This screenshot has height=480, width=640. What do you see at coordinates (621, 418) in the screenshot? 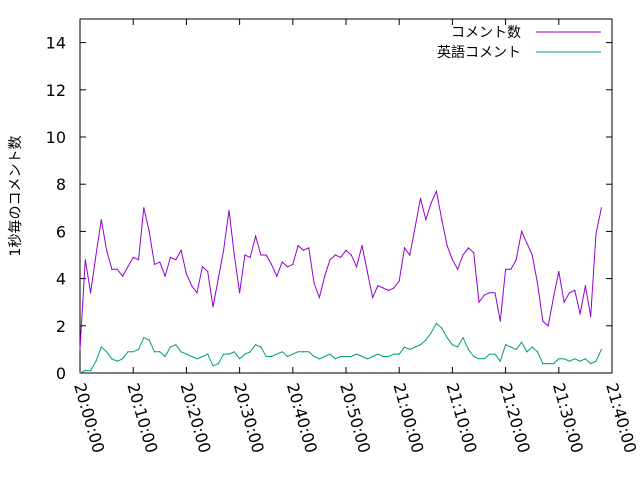
I see `x-tick-label: 21:40:00` at bounding box center [621, 418].